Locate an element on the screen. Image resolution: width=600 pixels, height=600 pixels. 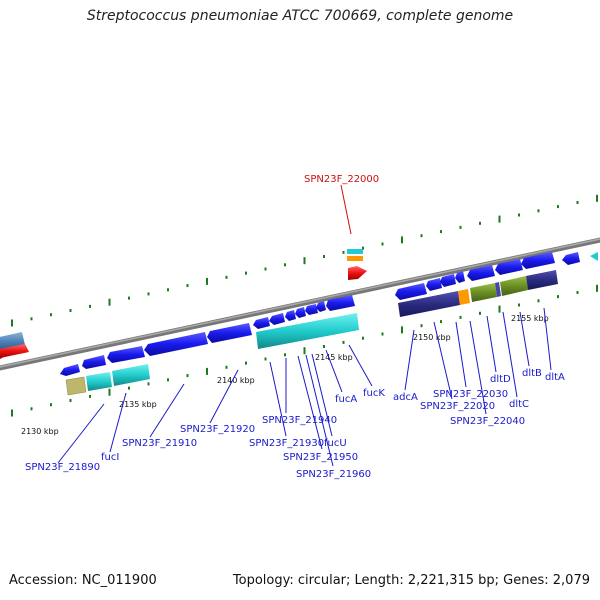
gene-label: SPN23F_22030 is located at coordinates (470, 394).